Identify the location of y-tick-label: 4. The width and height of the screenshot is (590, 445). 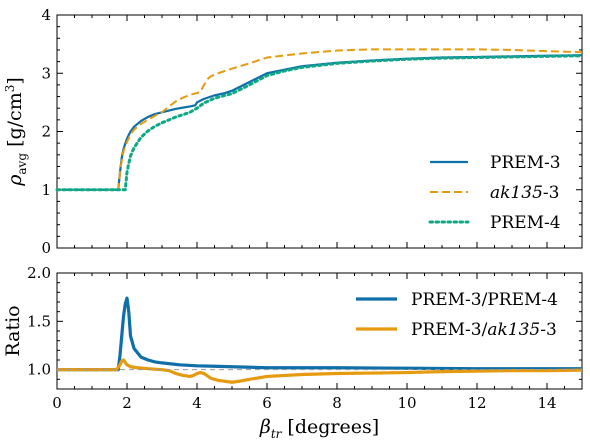
(46, 15).